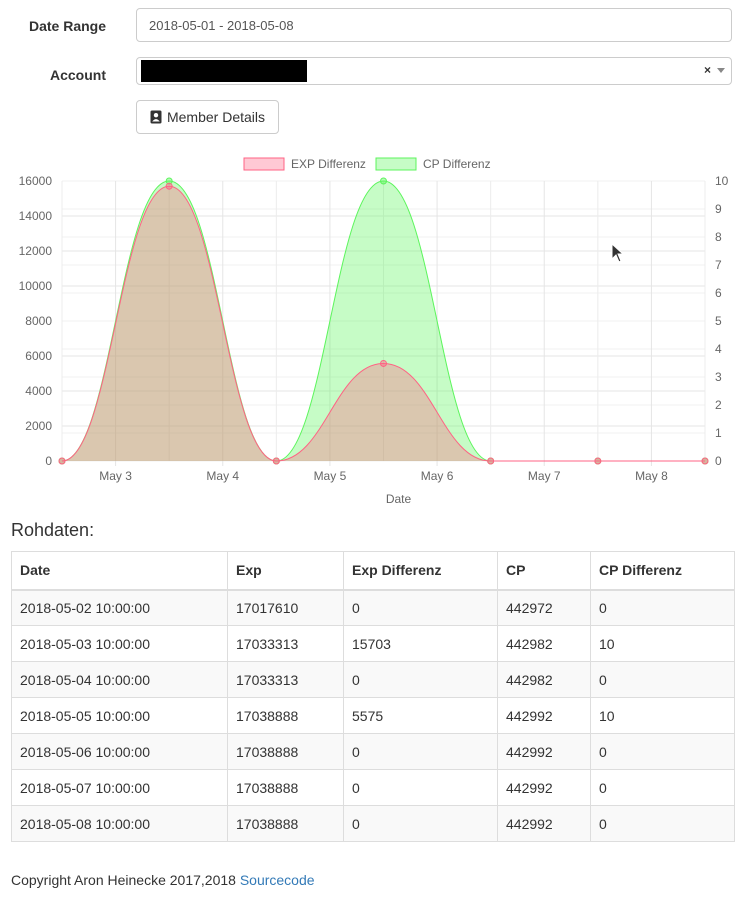  Describe the element at coordinates (718, 265) in the screenshot. I see `y-right-tick-label: 7` at that location.